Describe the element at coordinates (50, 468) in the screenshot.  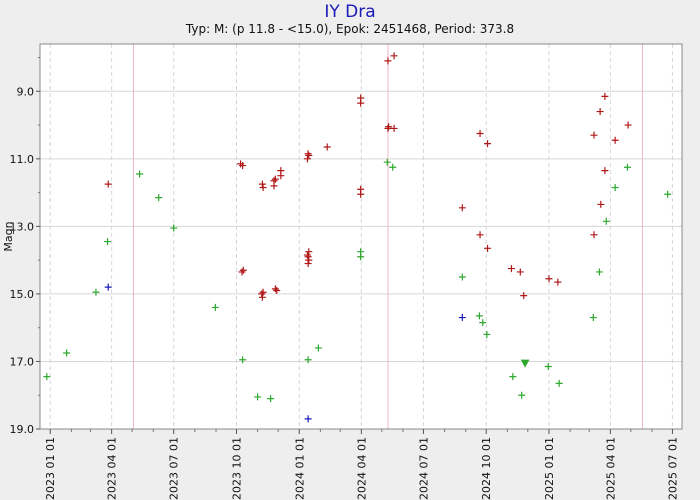
I see `x-tick-label: 2023 01 01` at that location.